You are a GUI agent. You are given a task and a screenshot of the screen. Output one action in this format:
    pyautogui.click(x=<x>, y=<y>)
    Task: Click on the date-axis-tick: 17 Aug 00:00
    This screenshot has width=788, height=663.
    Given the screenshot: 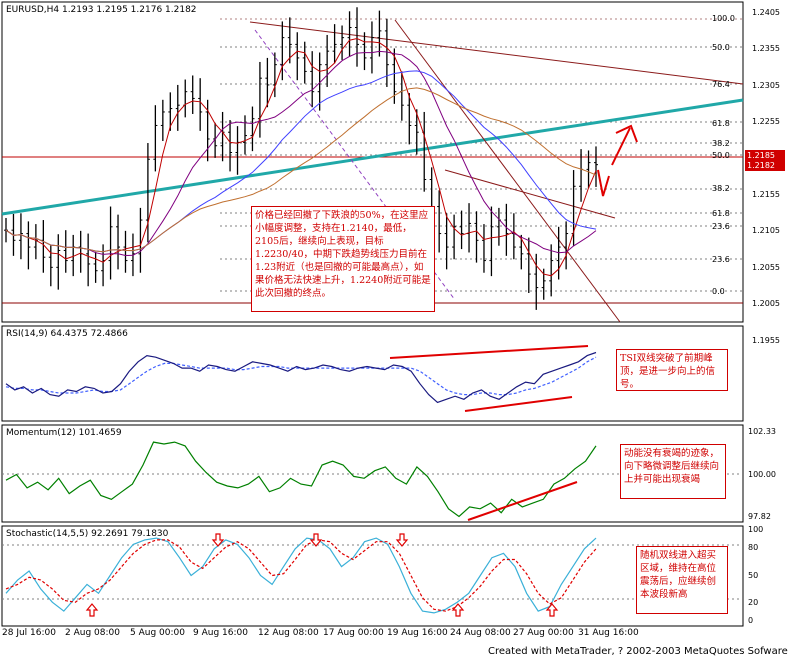 What is the action you would take?
    pyautogui.click(x=353, y=633)
    